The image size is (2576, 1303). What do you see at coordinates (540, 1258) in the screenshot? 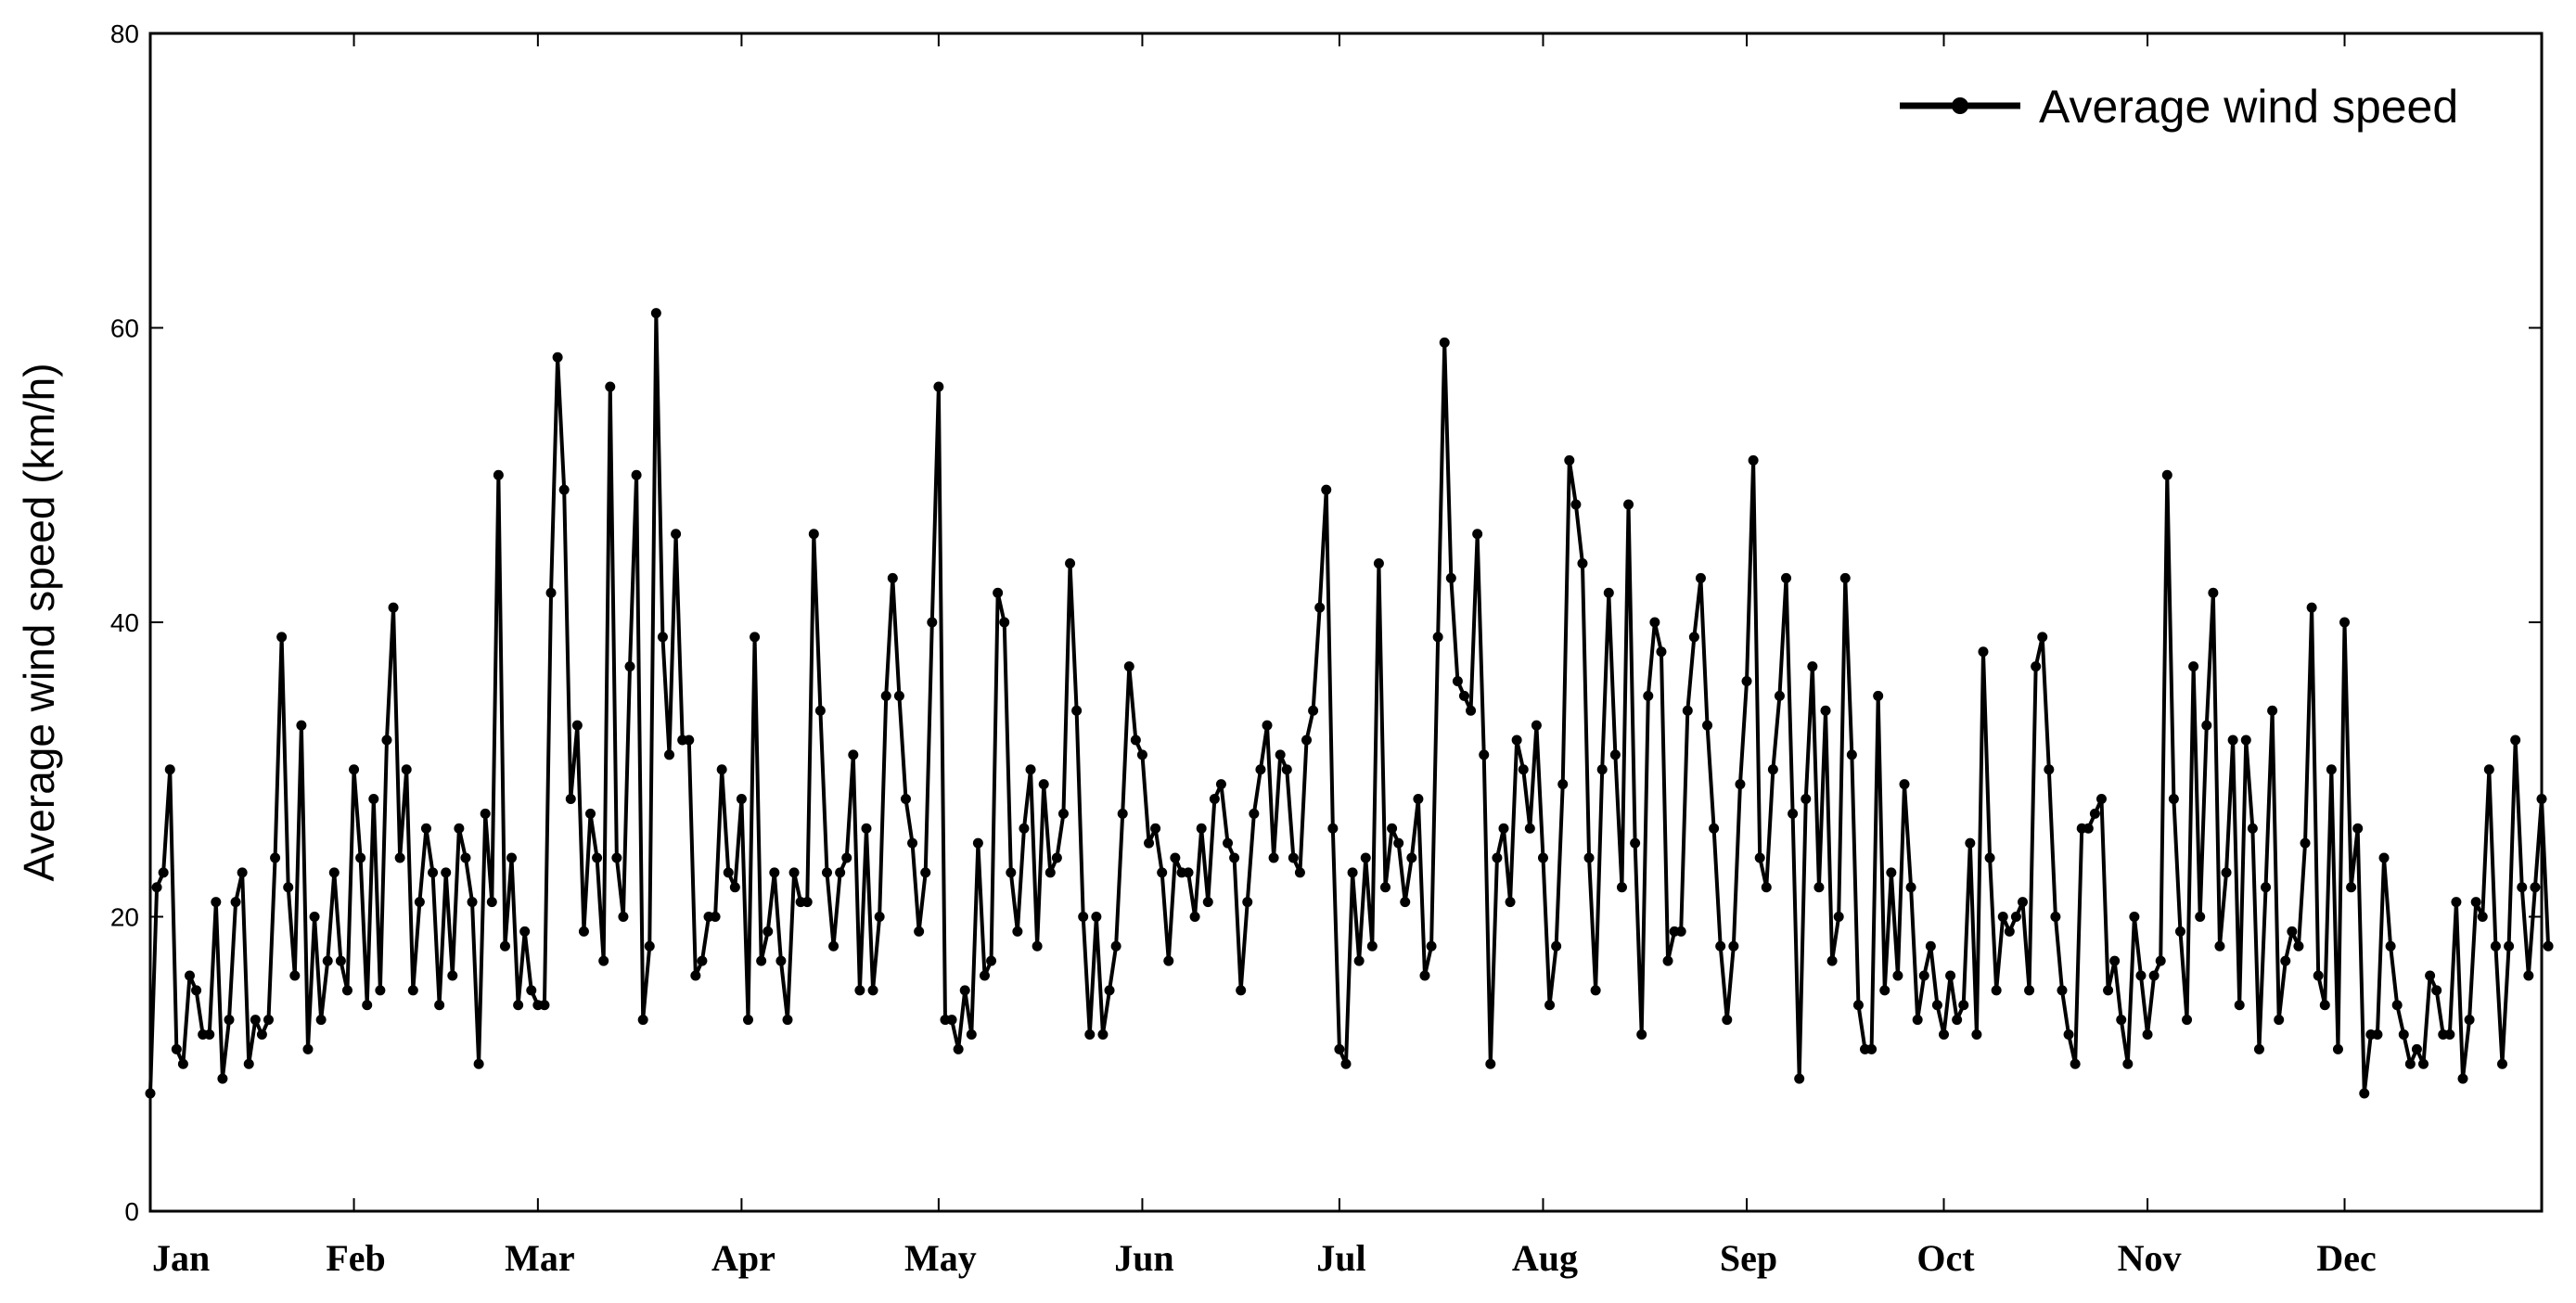
I see `x-tick-label: Mar` at bounding box center [540, 1258].